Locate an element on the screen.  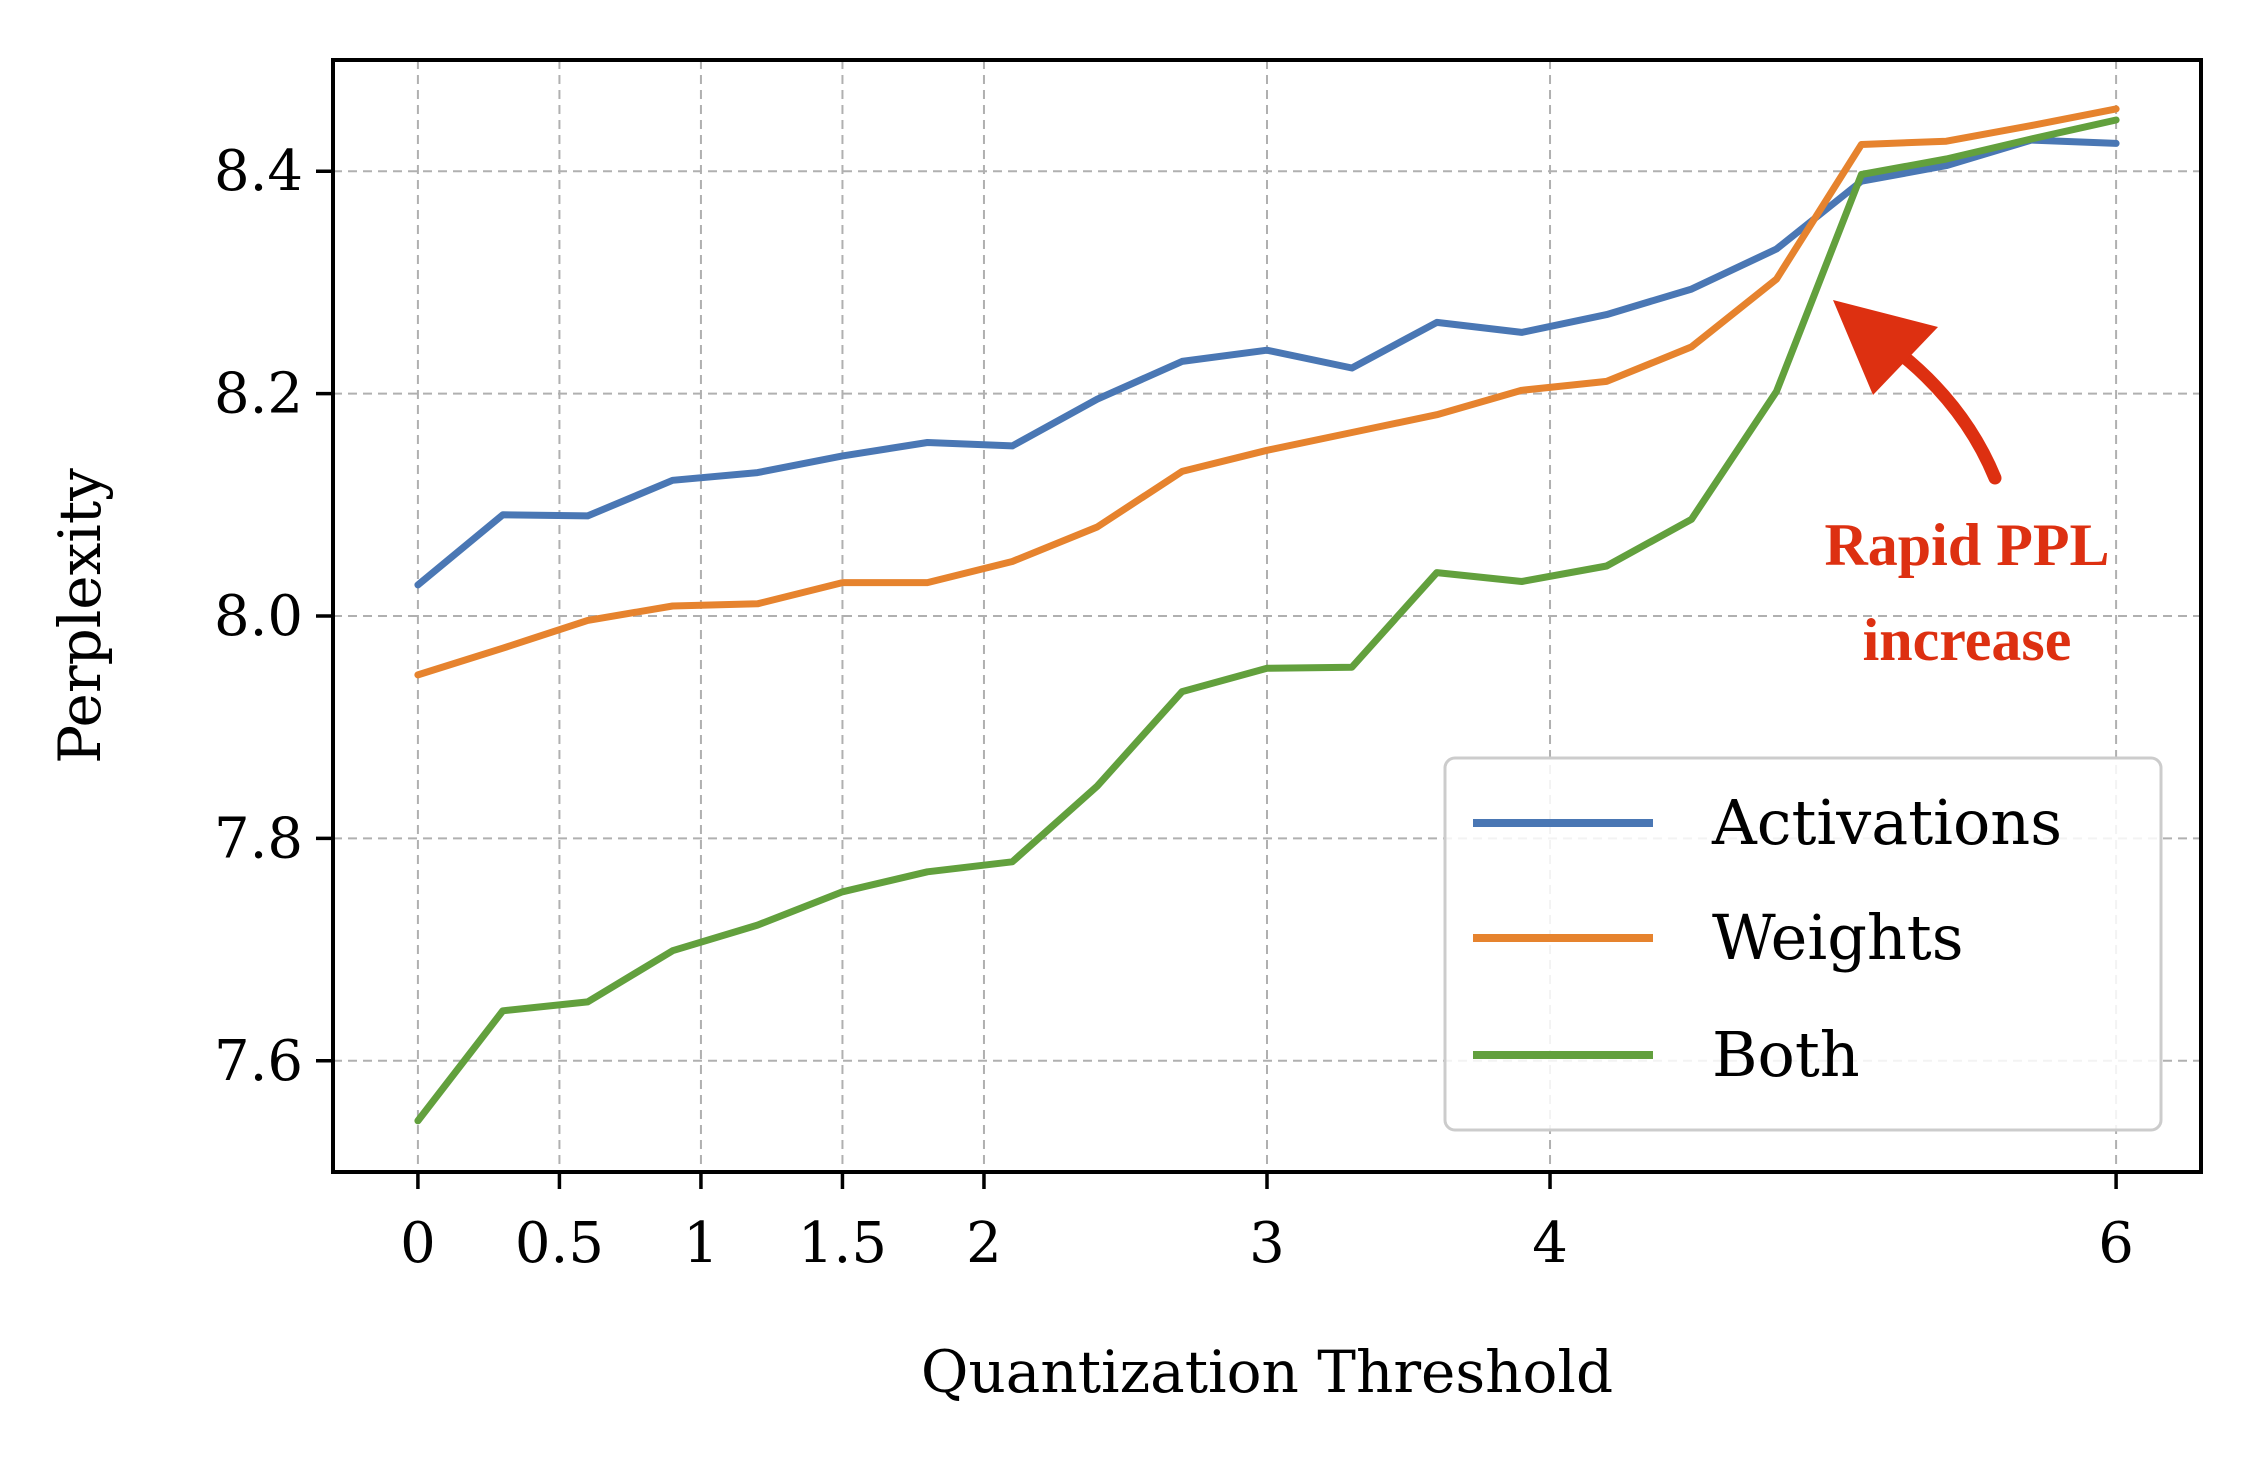
x-tick-label: 3 is located at coordinates (1267, 1243).